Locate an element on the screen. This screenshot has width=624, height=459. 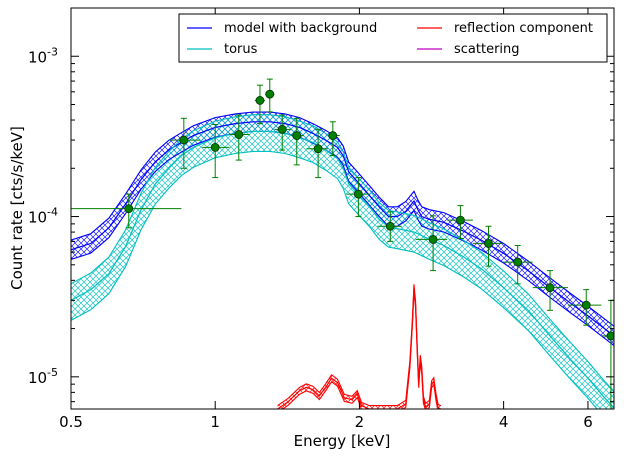
legend-label-reflection-component: reflection component is located at coordinates (523, 28).